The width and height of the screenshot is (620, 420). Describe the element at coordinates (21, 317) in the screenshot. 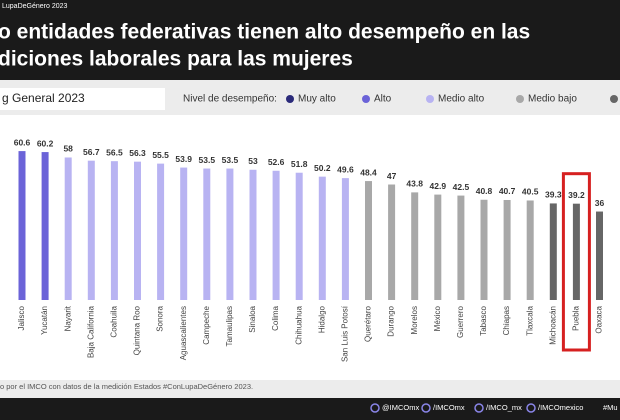

I see `x-tick-label: Jalisco` at that location.